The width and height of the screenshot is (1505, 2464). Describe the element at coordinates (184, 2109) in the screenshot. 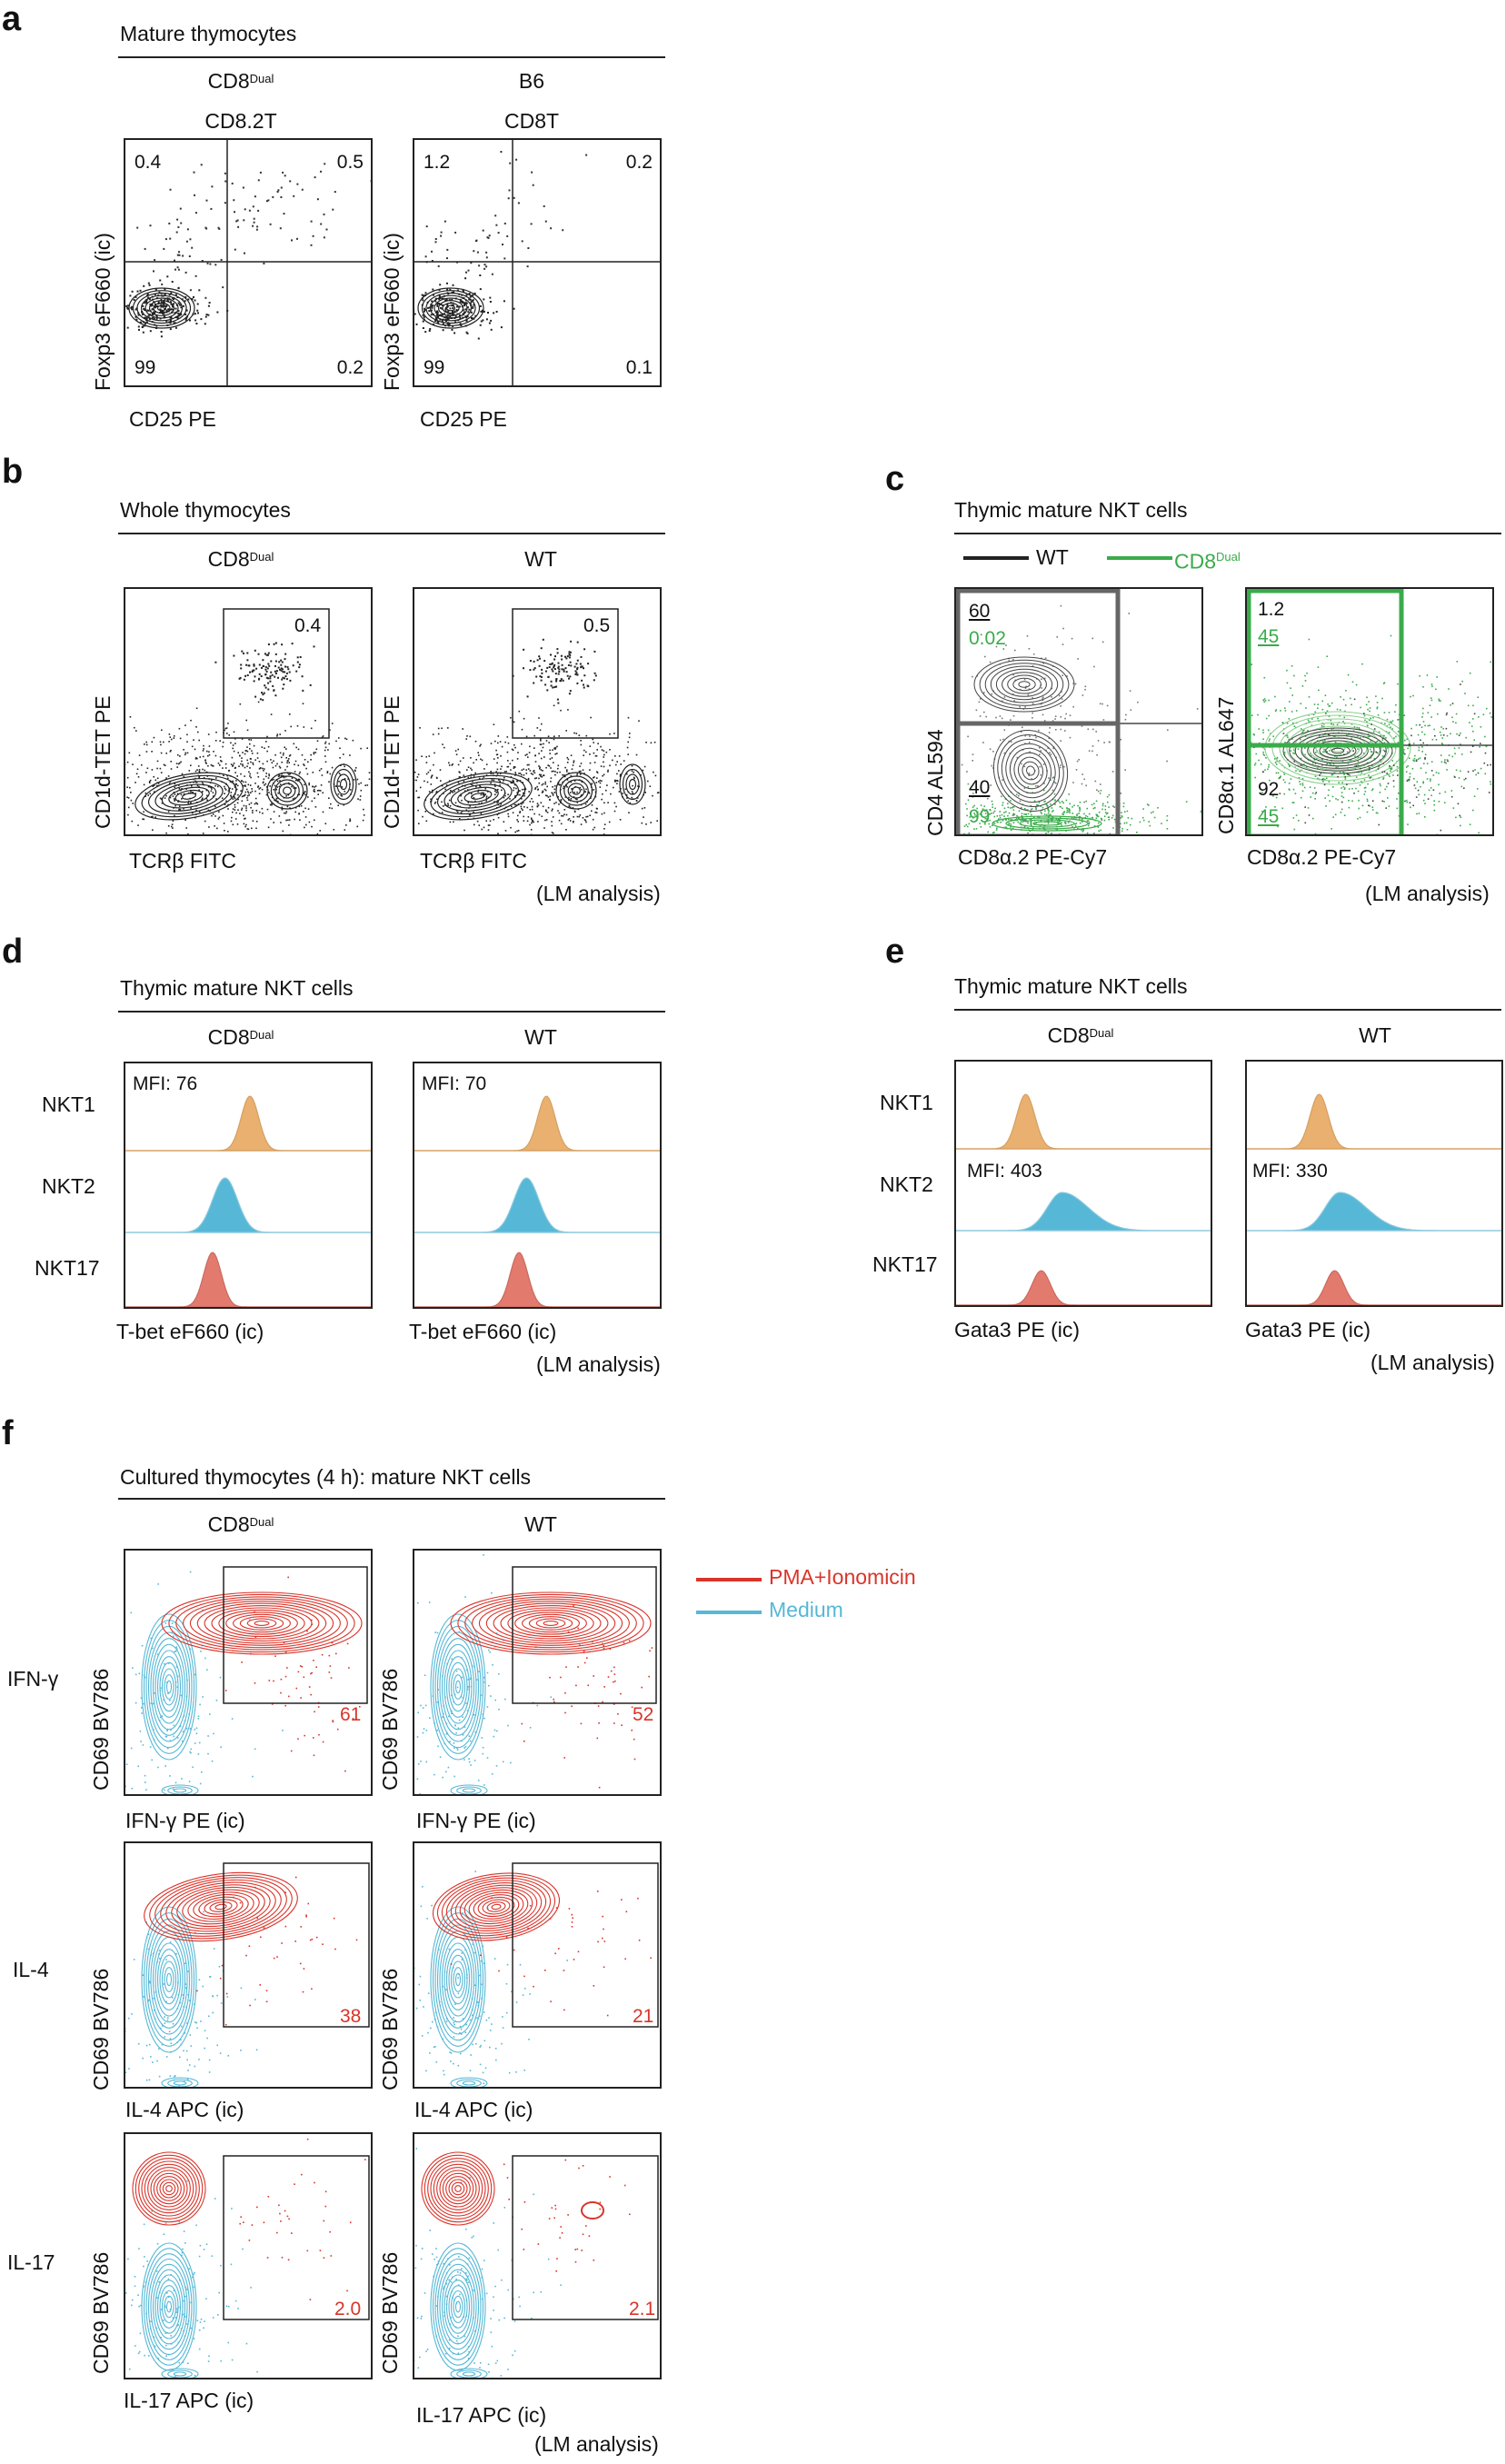

I see `panel-f-xlabel: IL-4 APC (ic)` at that location.